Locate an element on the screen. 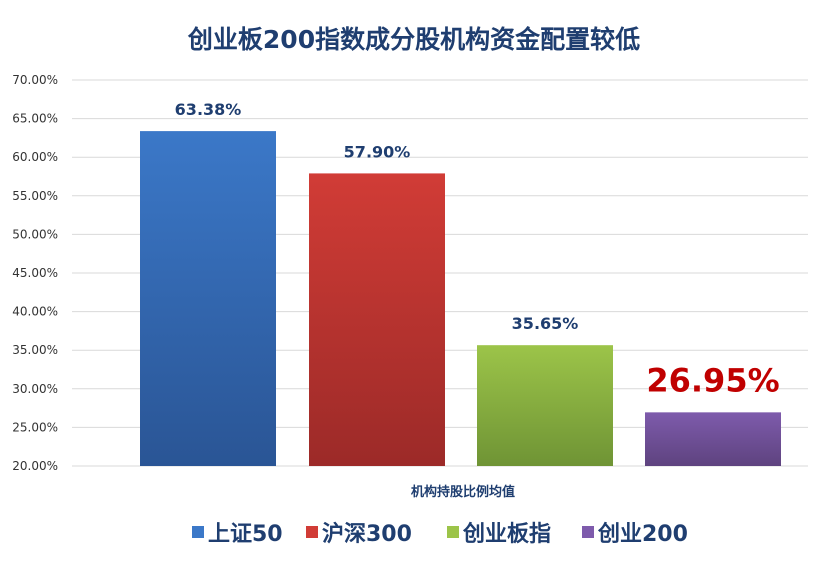 Image resolution: width=829 pixels, height=565 pixels. x-axis-label: 机构持股比例均值 is located at coordinates (463, 492).